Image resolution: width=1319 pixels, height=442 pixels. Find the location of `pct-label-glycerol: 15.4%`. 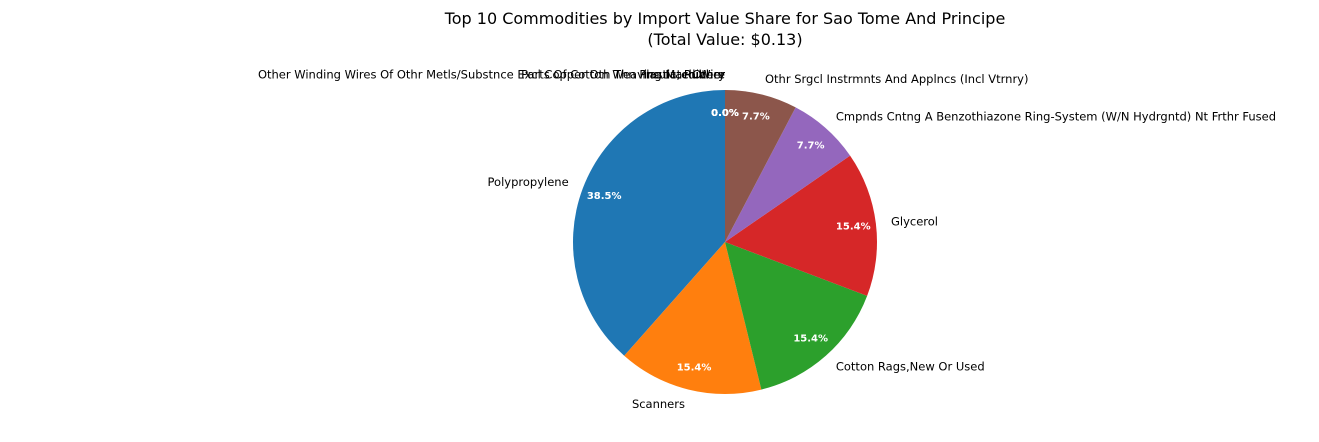

pct-label-glycerol: 15.4% is located at coordinates (853, 226).